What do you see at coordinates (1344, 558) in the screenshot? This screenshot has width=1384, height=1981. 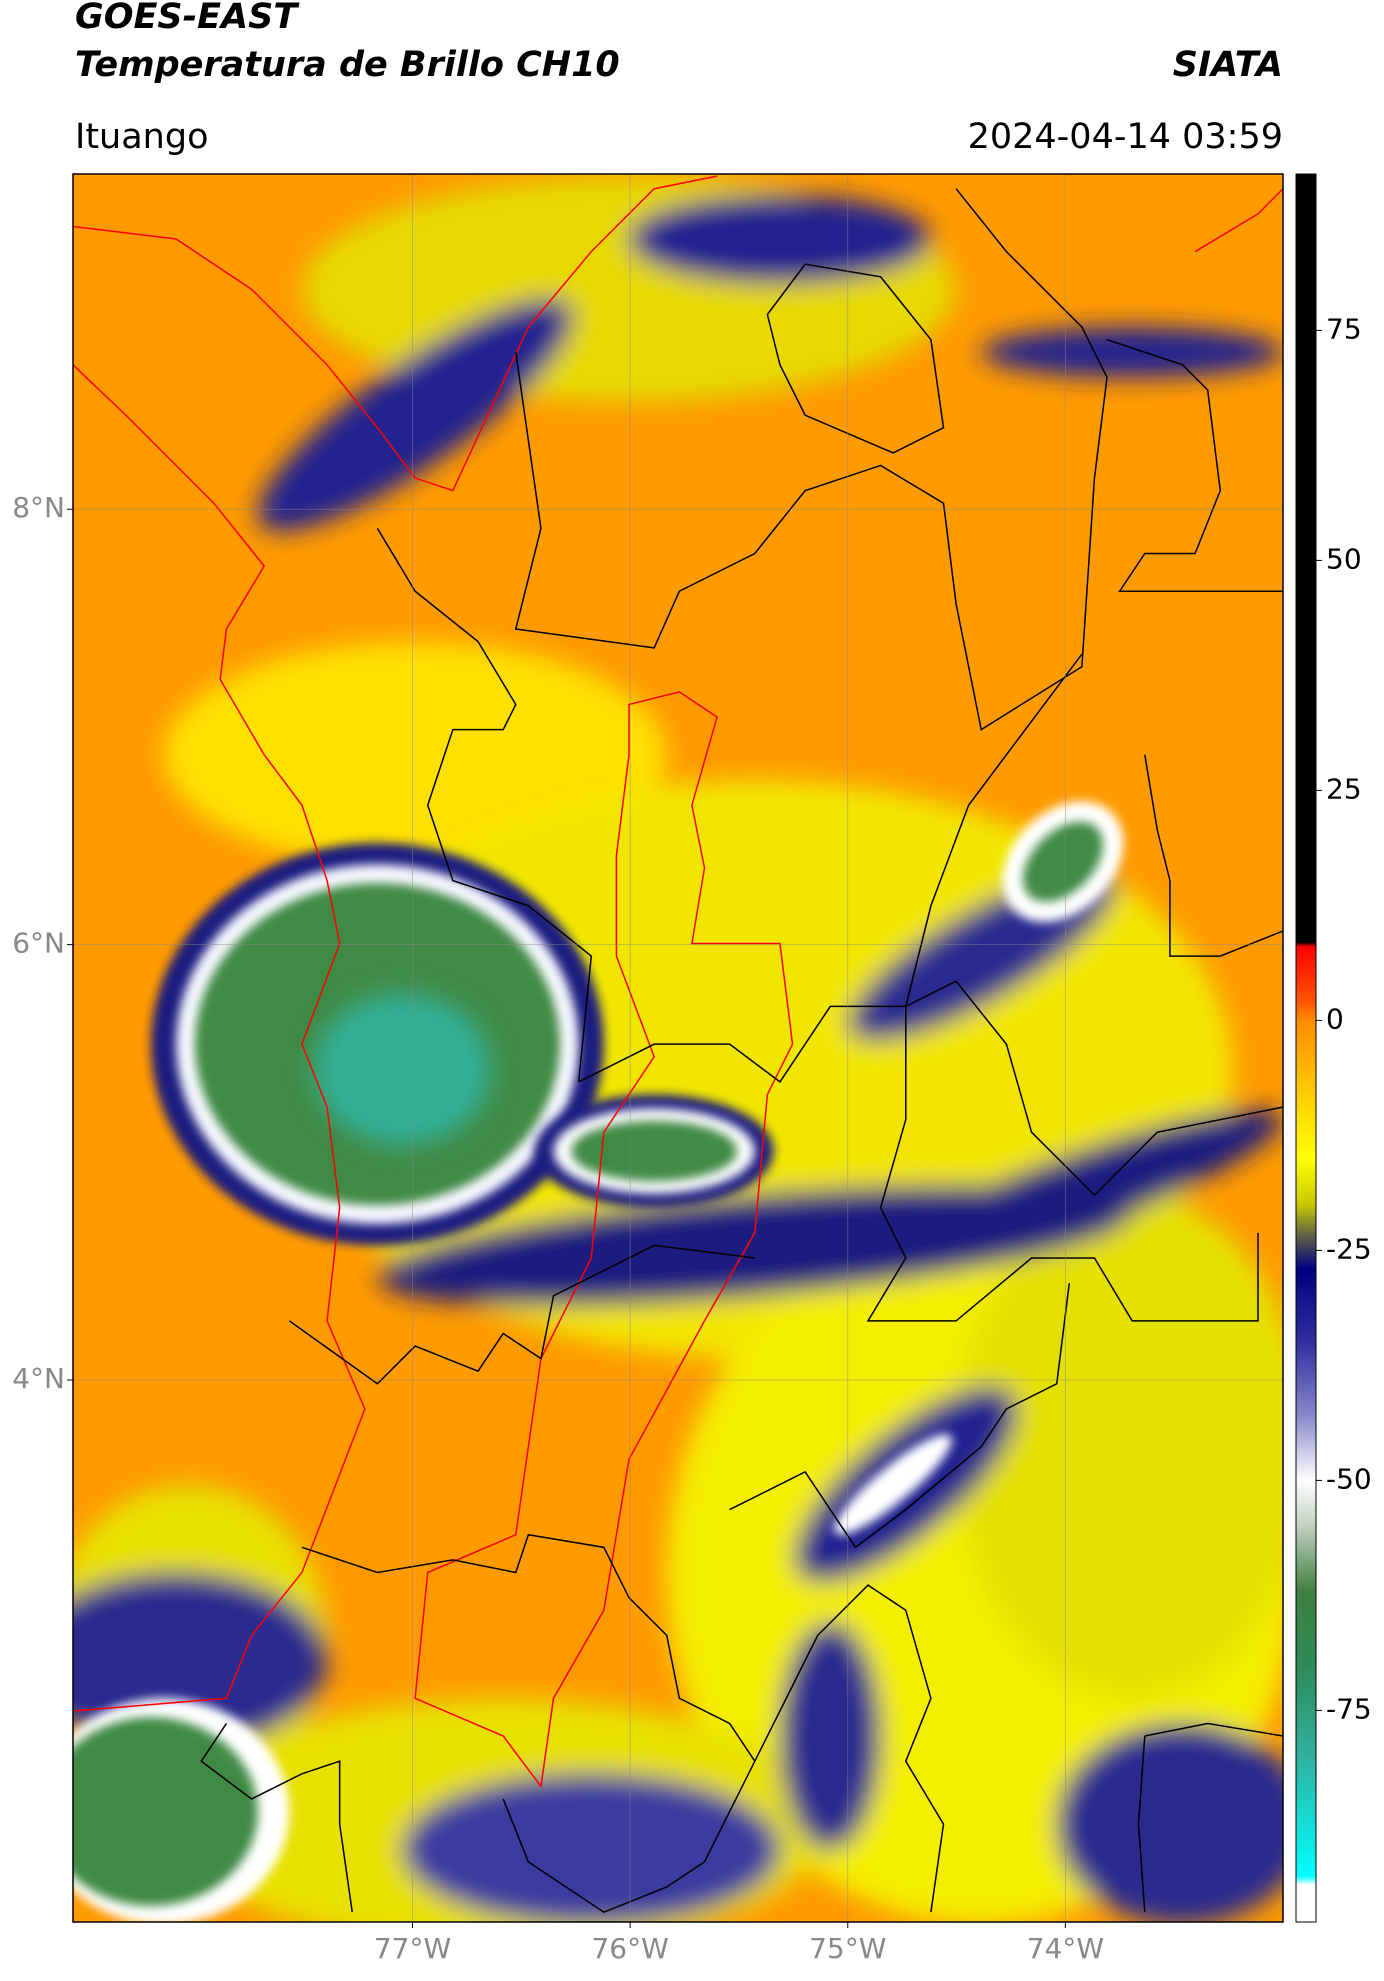 I see `colorbar-tick-label: 50` at bounding box center [1344, 558].